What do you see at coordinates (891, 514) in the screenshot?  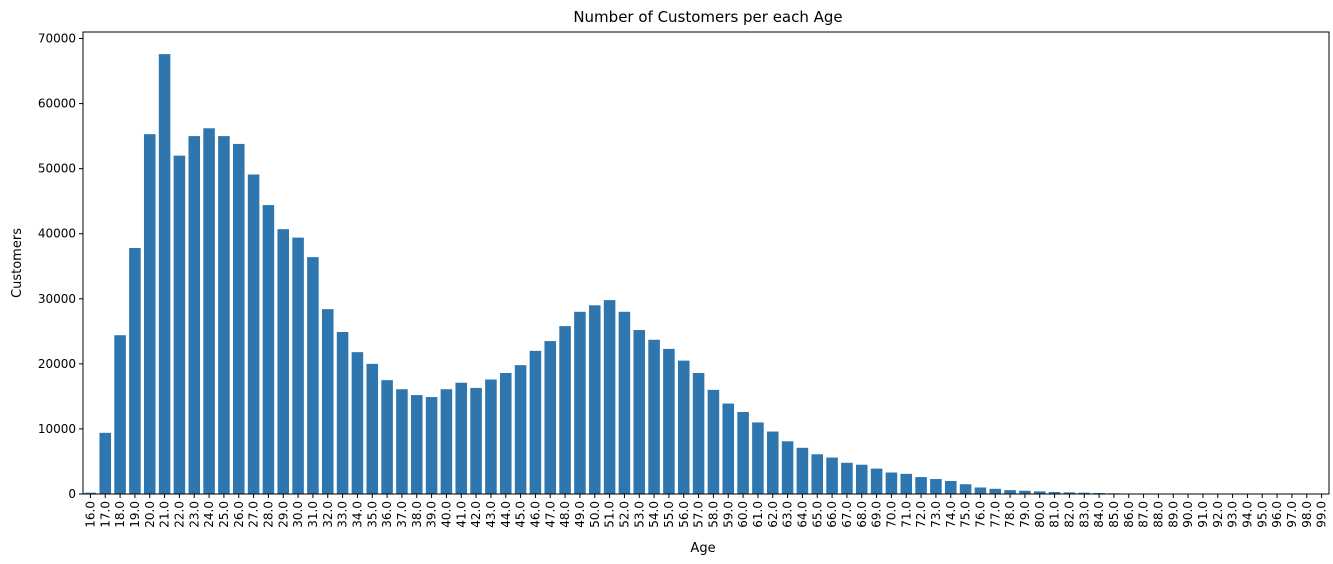 I see `x-tick-label: 70.0` at bounding box center [891, 514].